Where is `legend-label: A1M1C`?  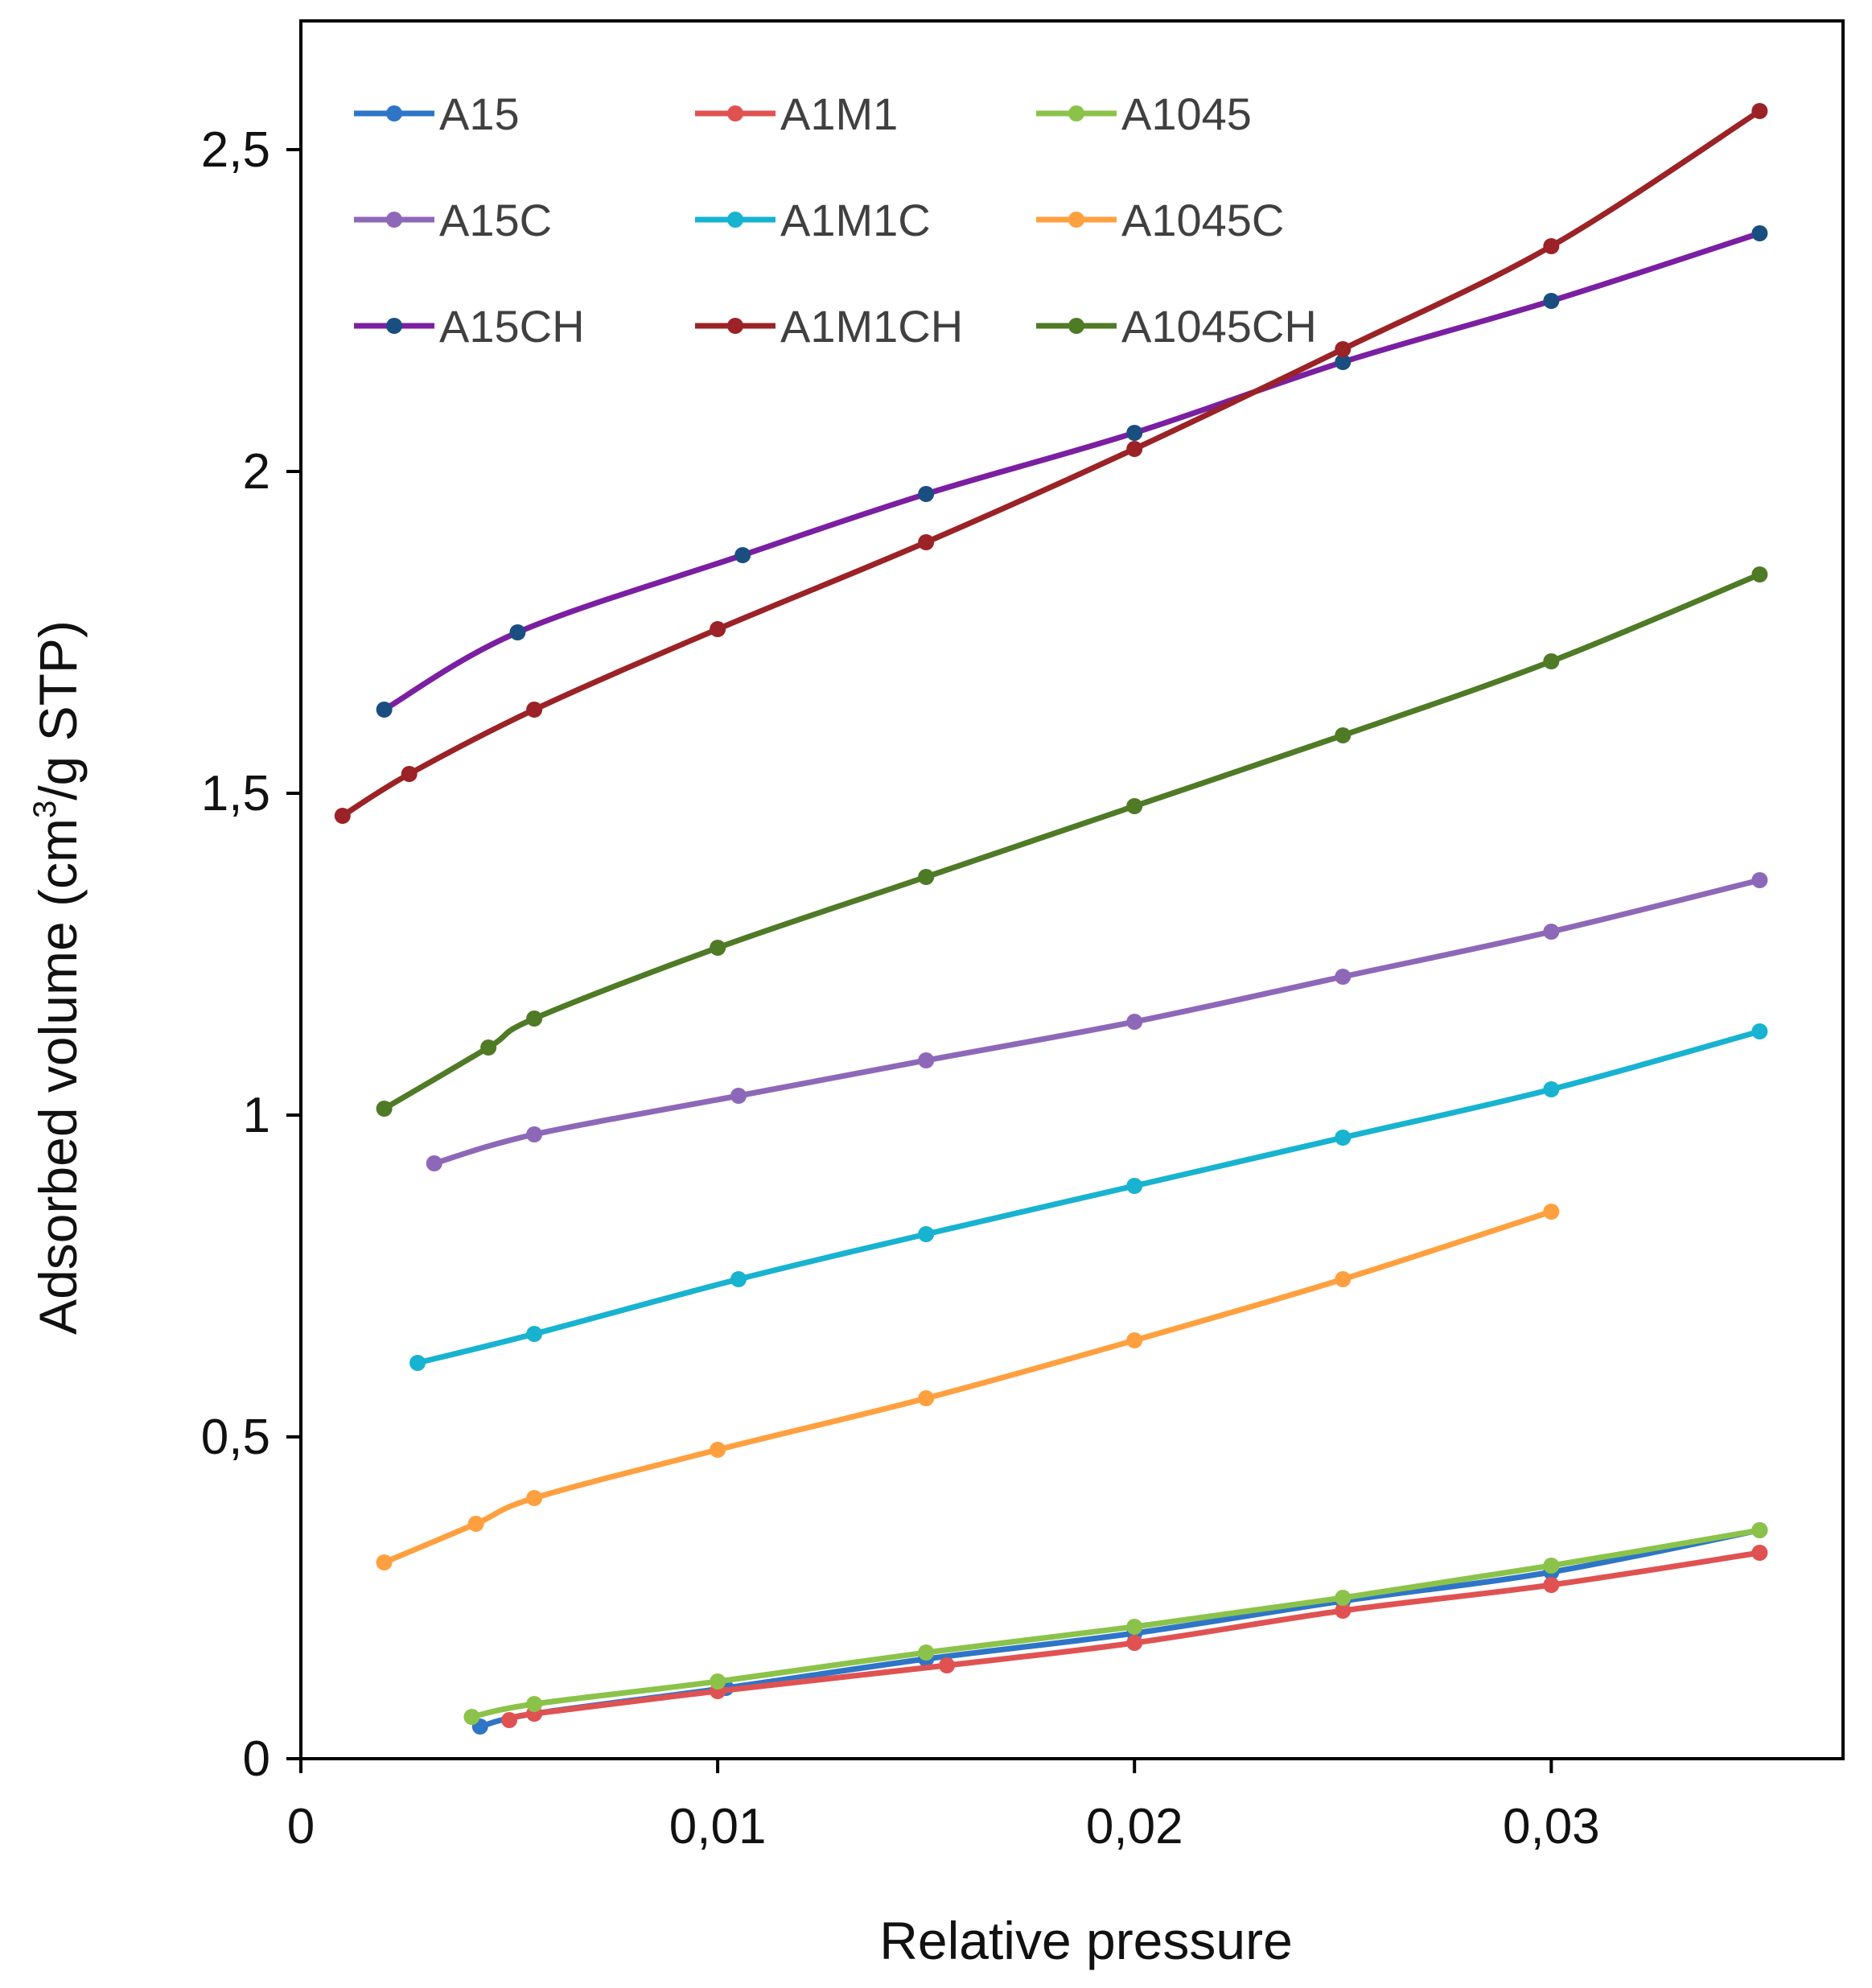 legend-label: A1M1C is located at coordinates (856, 220).